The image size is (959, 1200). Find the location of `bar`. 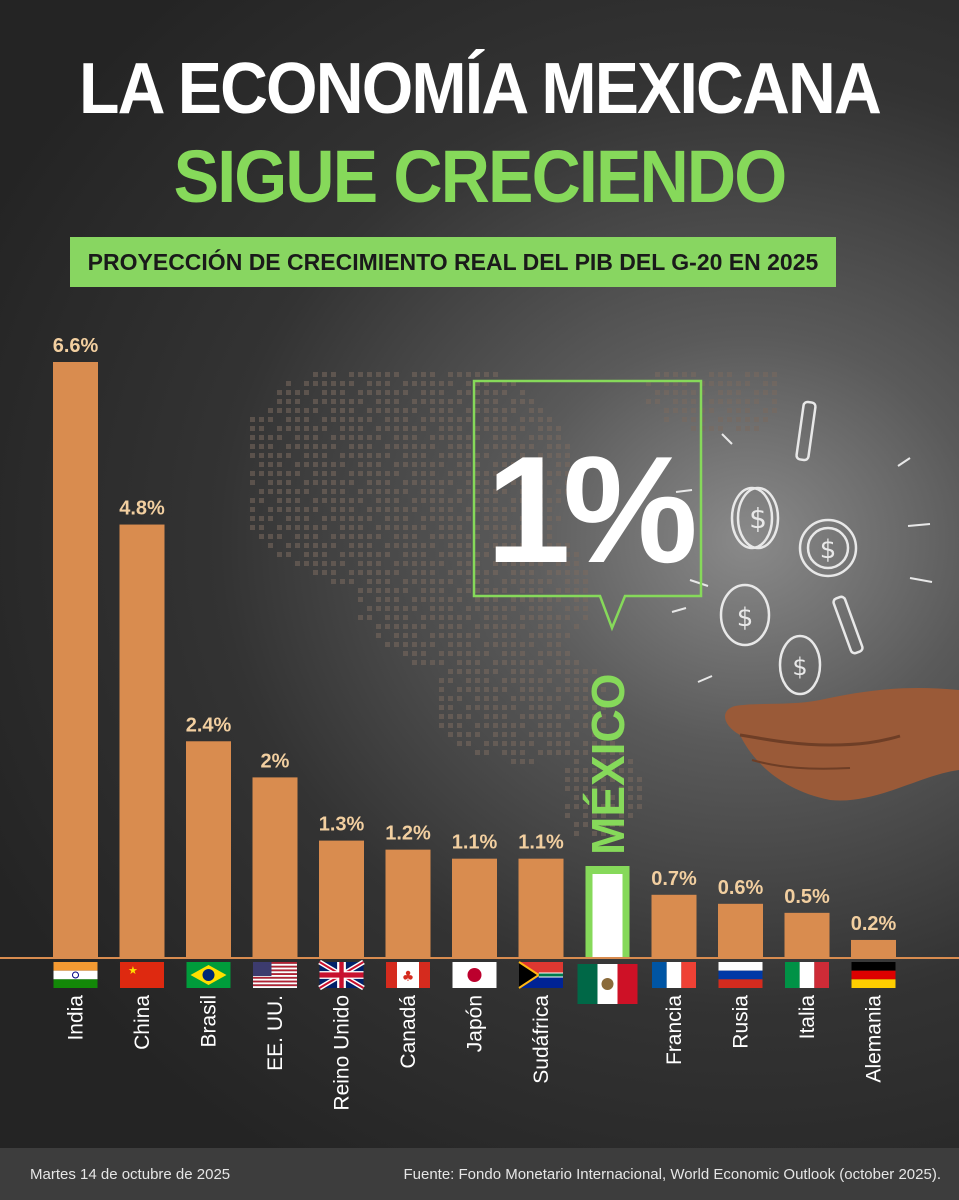

bar is located at coordinates (873, 948).